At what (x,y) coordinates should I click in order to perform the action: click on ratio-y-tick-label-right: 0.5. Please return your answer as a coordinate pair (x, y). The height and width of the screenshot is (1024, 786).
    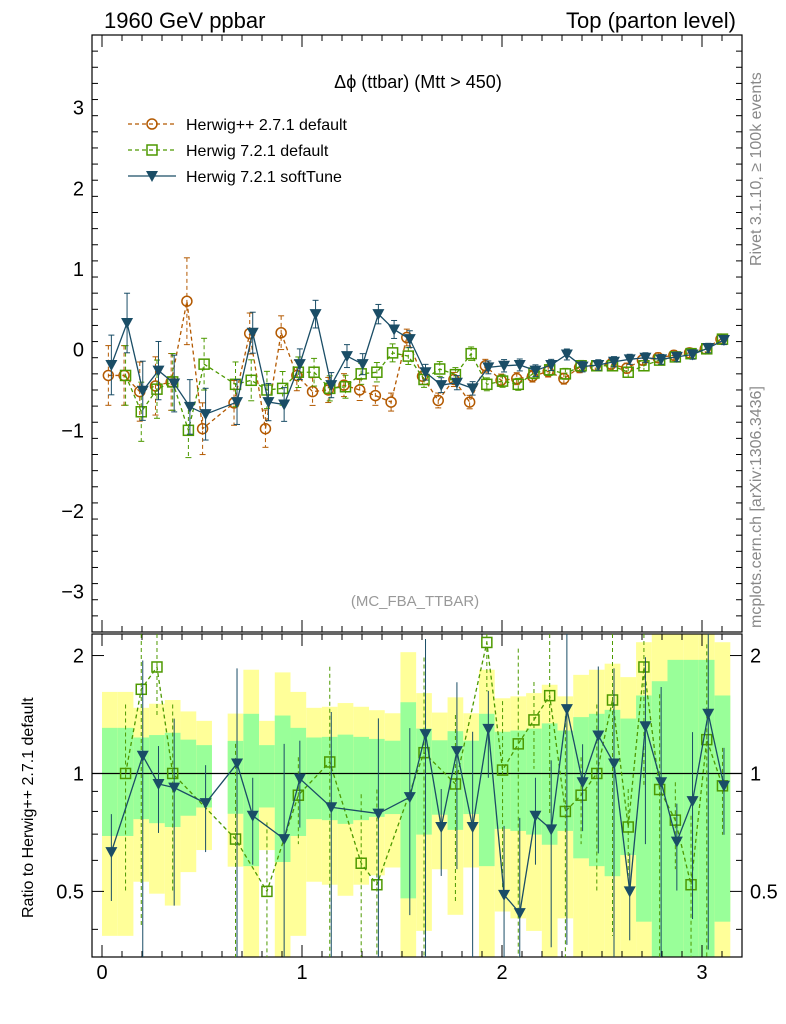
    Looking at the image, I should click on (764, 892).